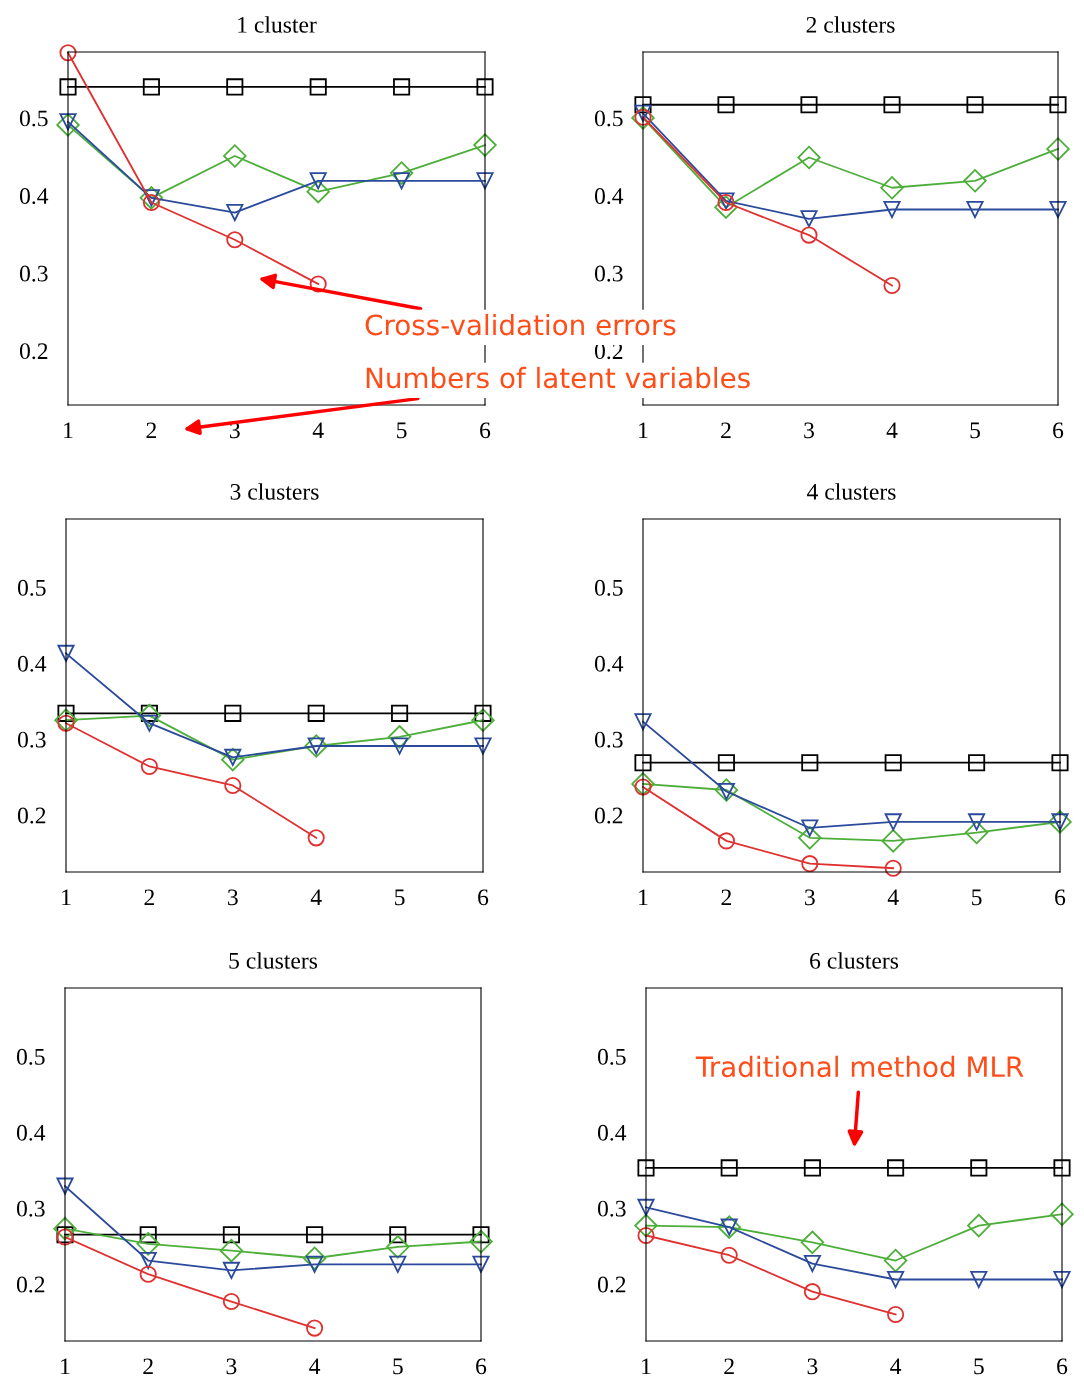 This screenshot has width=1084, height=1387. Describe the element at coordinates (30, 1208) in the screenshot. I see `y-tick-label: 0.3` at that location.